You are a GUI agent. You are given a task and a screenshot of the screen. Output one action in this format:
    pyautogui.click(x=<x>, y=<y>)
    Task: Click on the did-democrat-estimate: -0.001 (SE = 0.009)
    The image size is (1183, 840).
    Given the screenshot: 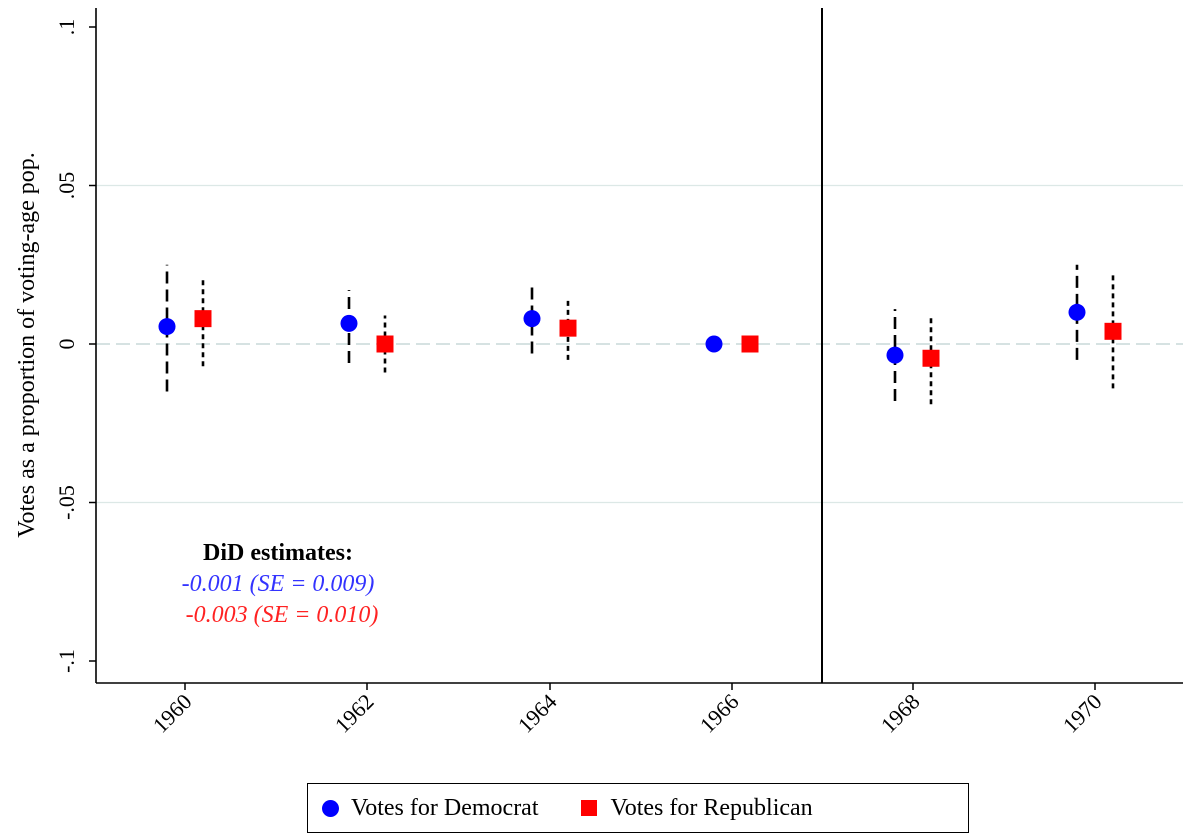 What is the action you would take?
    pyautogui.click(x=278, y=584)
    